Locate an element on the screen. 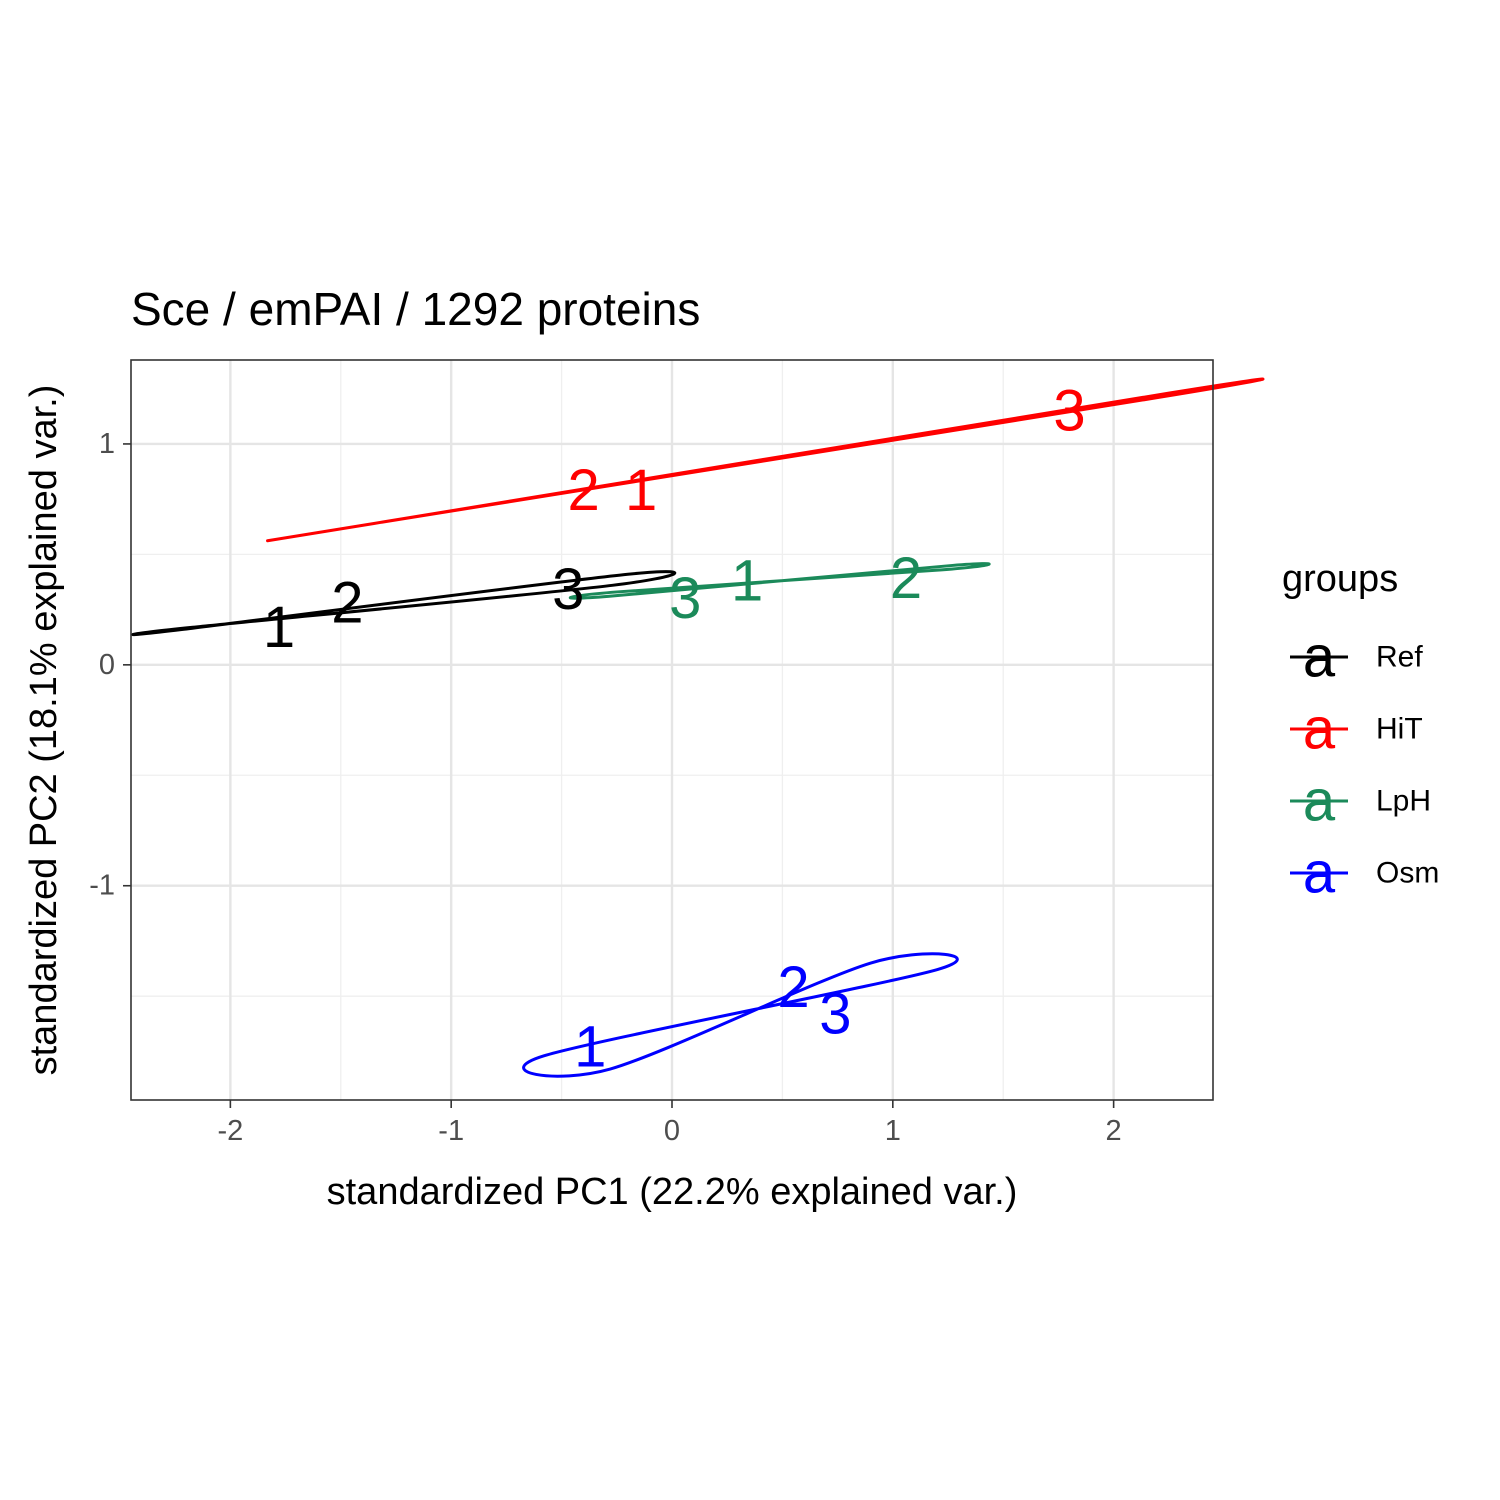 Image resolution: width=1500 pixels, height=1500 pixels. legend-item-osm: a Osm is located at coordinates (1364, 873).